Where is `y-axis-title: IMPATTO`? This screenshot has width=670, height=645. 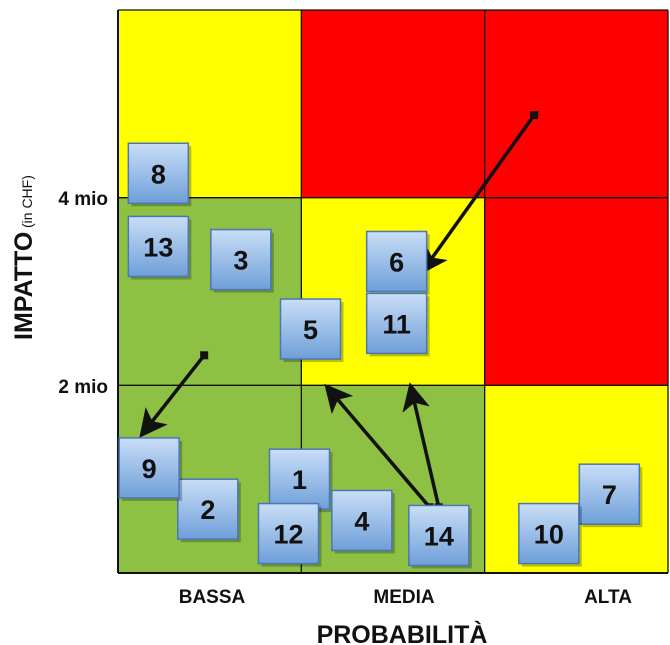
y-axis-title: IMPATTO is located at coordinates (24, 286).